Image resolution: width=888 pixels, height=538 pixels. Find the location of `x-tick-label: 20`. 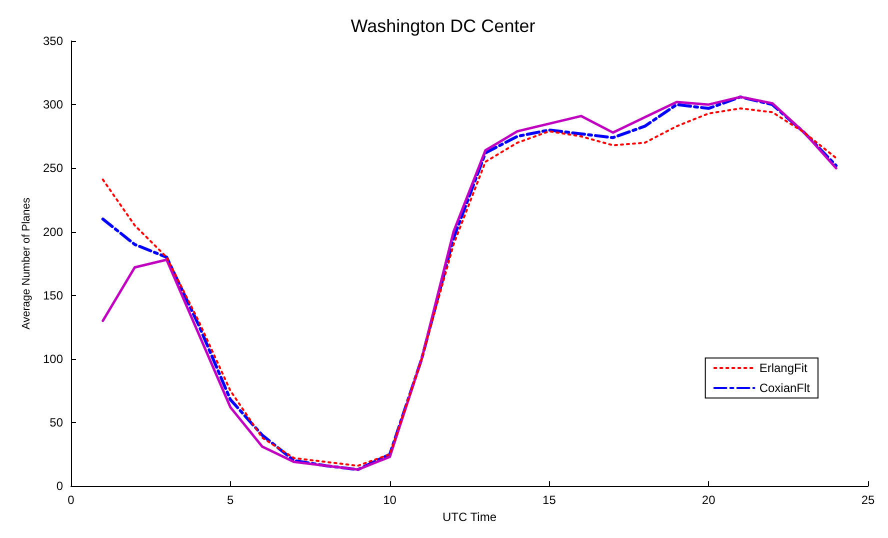

x-tick-label: 20 is located at coordinates (709, 500).